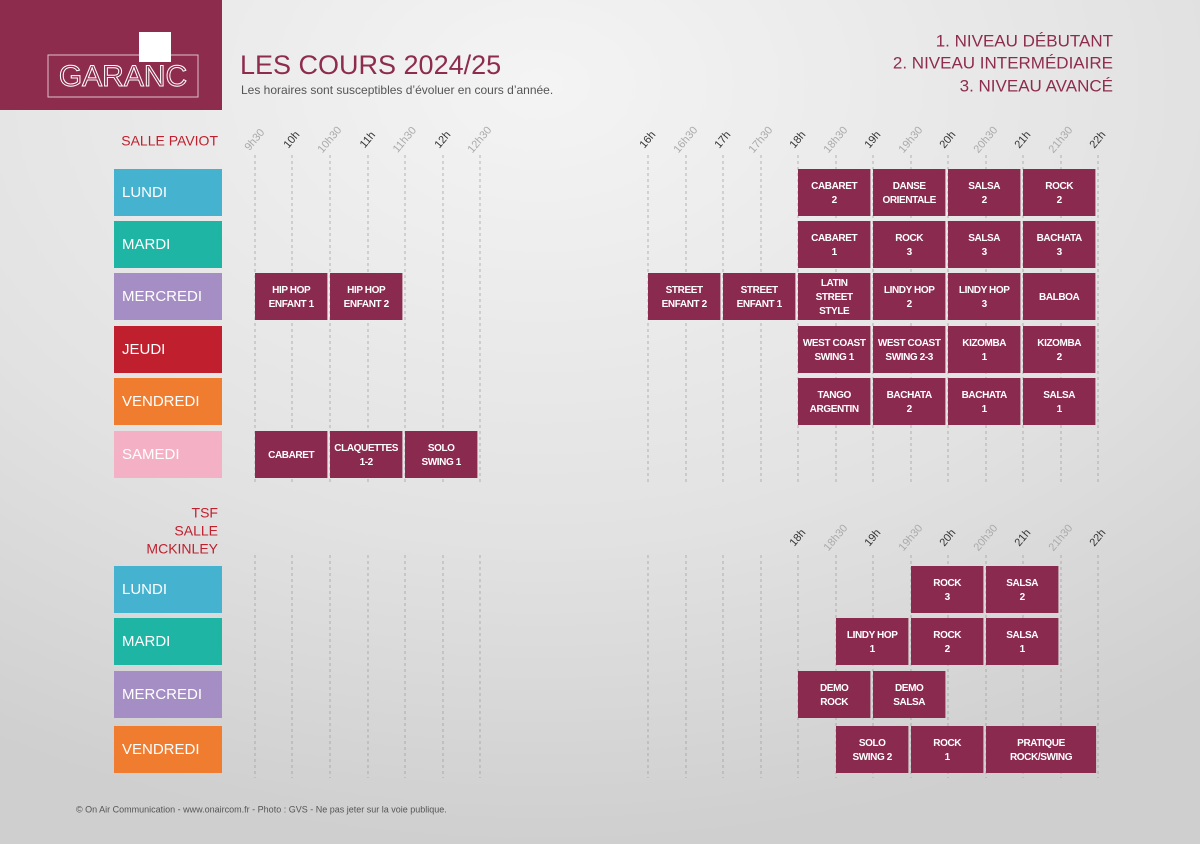 Image resolution: width=1200 pixels, height=844 pixels. I want to click on class-name: SALSA 2, so click(984, 193).